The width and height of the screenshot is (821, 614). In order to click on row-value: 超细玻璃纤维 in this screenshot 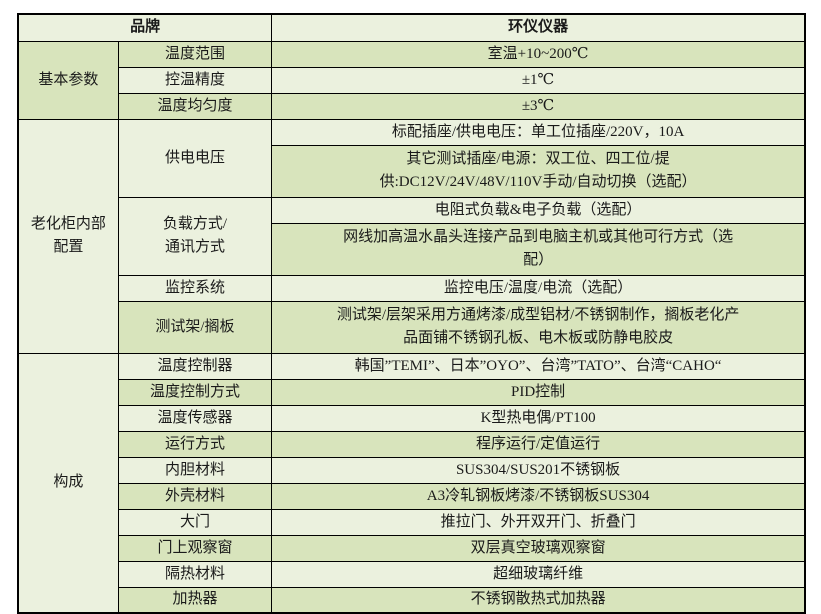, I will do `click(538, 574)`.